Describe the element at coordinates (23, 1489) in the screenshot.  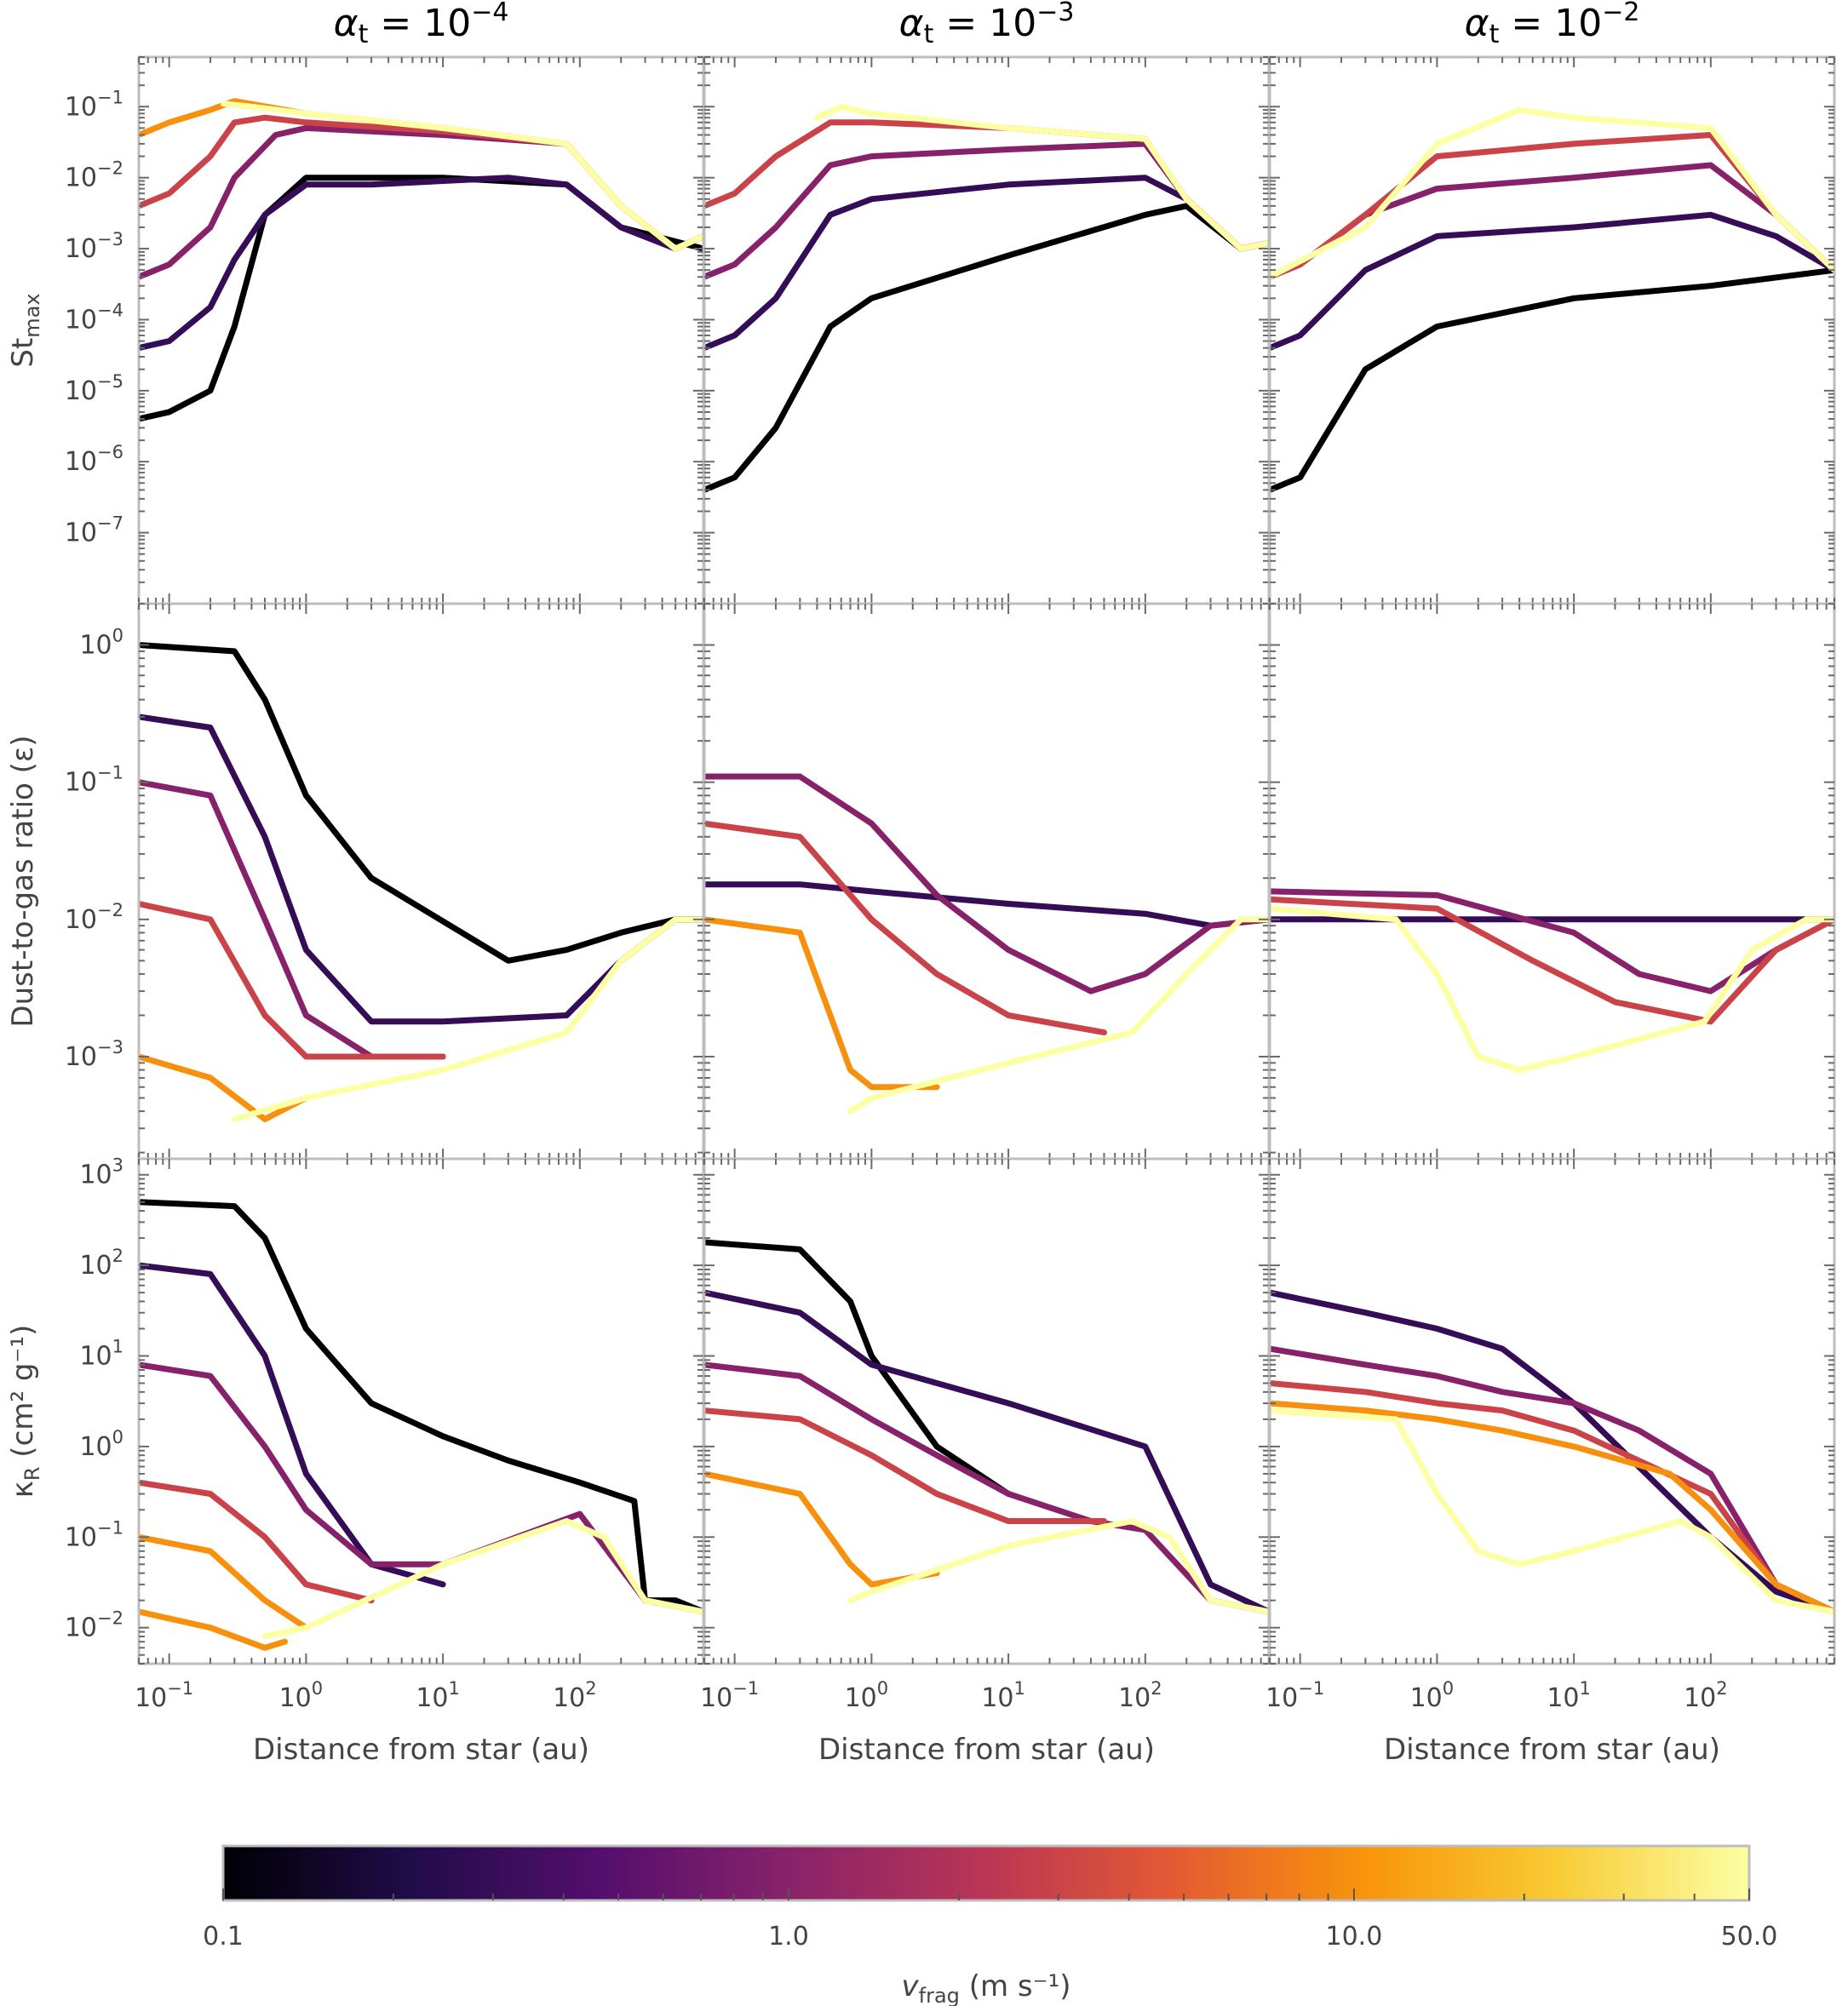
I see `text-part: κ` at that location.